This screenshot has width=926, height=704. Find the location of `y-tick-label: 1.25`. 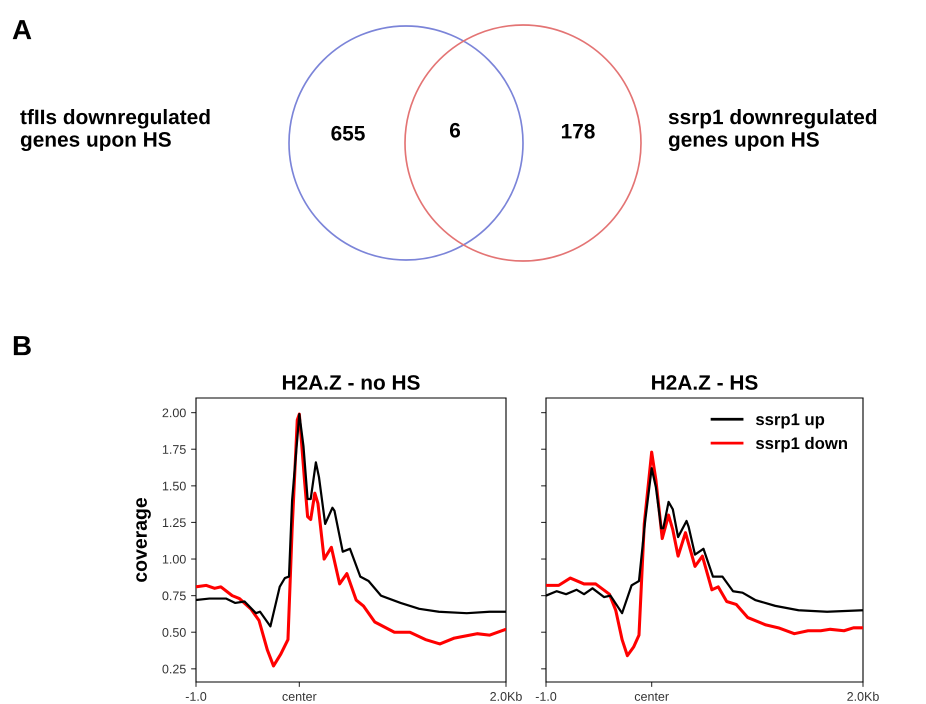

y-tick-label: 1.25 is located at coordinates (174, 523).